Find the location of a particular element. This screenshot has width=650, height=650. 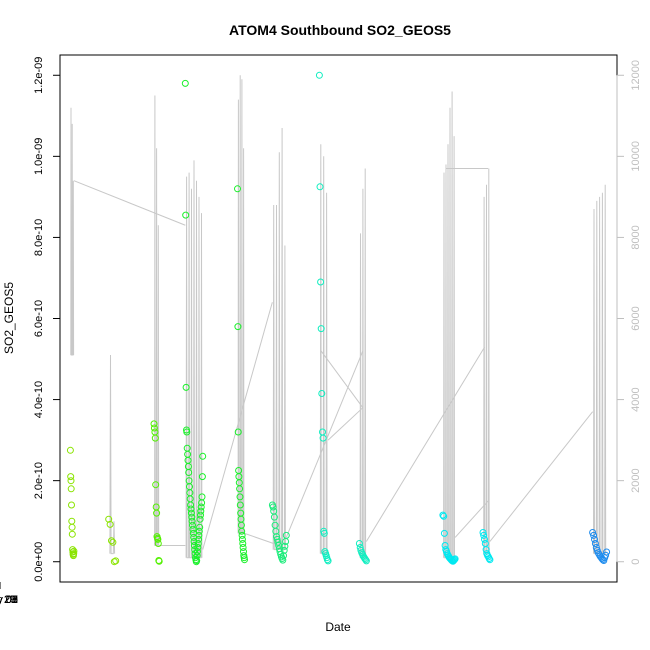

x-tick-label: May 03 is located at coordinates (9, 600).